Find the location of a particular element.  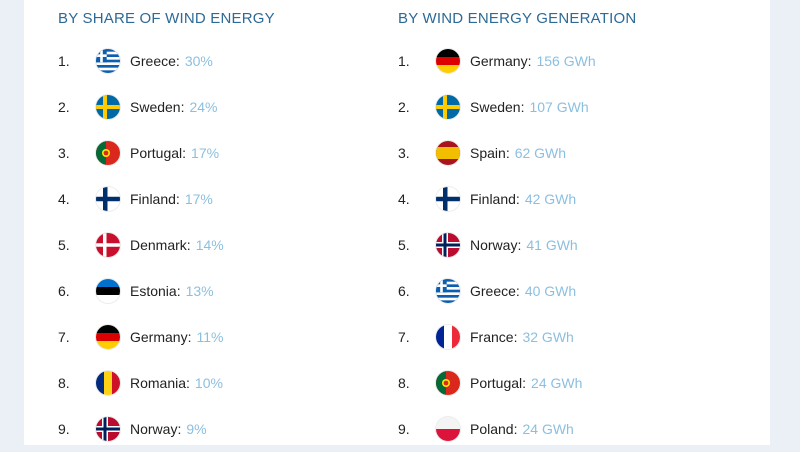

ranking-item: 3. Portugal:17% is located at coordinates (141, 153).